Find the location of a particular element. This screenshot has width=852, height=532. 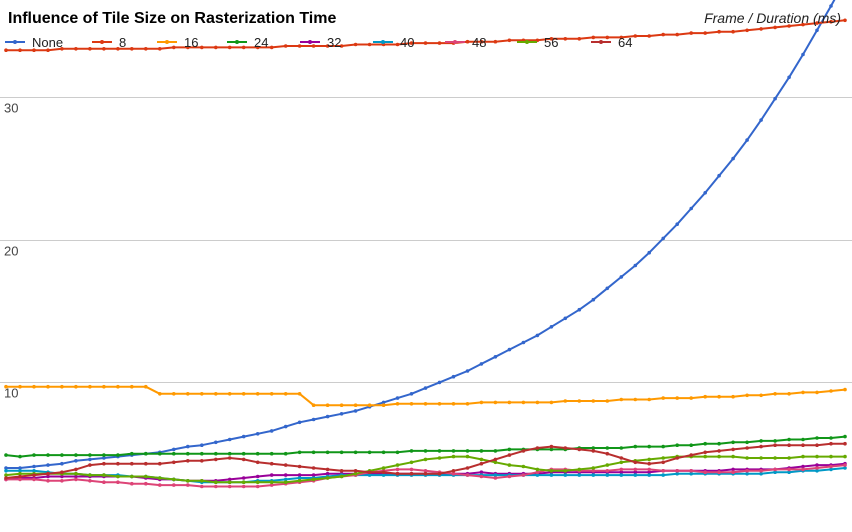

y-tick-labels: 10 20 30 is located at coordinates (11, 251).